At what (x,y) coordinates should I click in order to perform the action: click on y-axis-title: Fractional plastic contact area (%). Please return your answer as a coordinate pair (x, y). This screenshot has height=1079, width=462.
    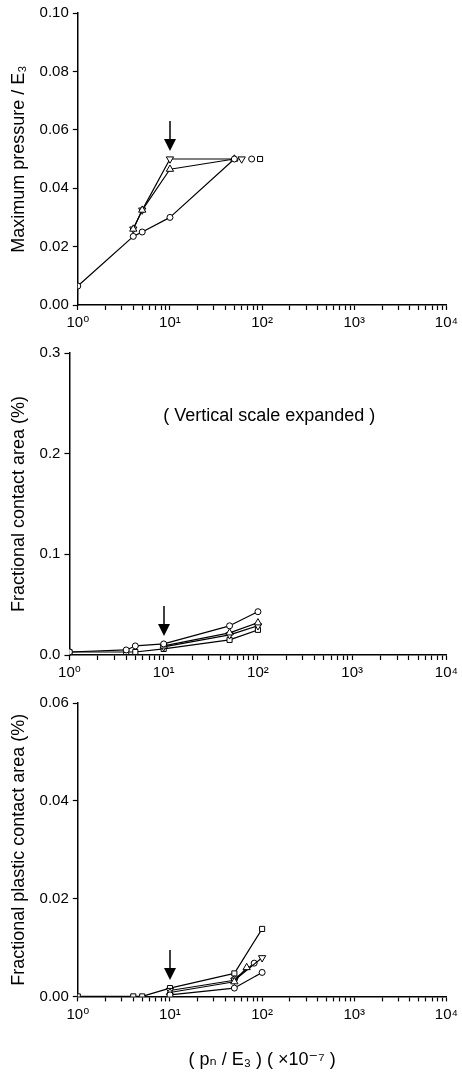
    Looking at the image, I should click on (17, 849).